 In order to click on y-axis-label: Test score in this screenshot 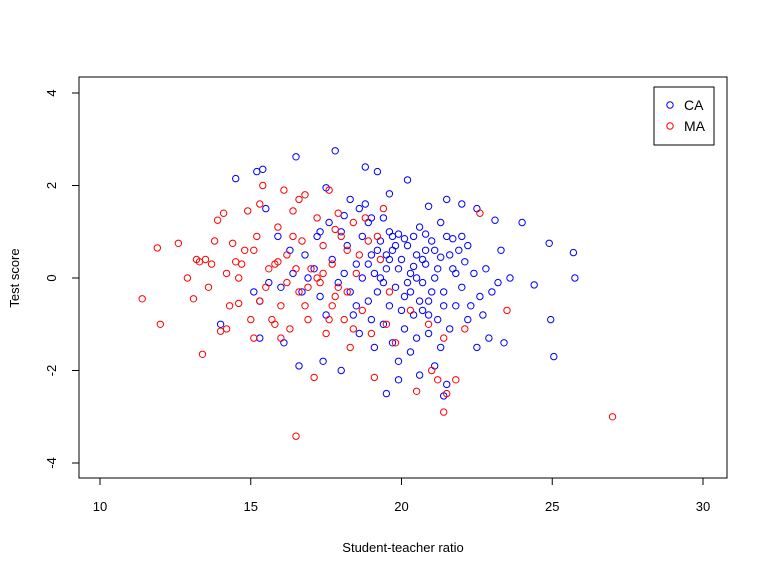, I will do `click(14, 277)`.